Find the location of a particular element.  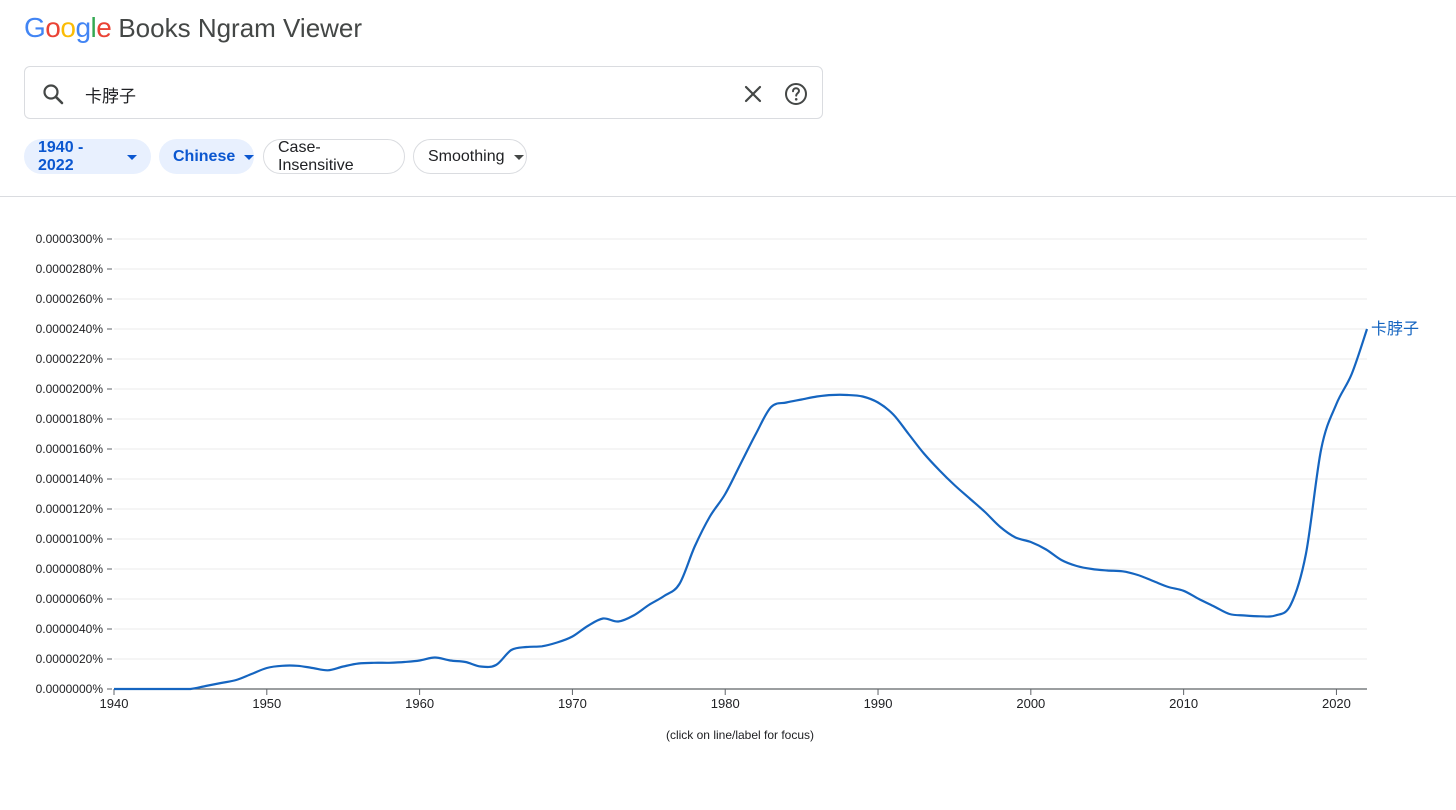

year-range-label: 1940 - 2022 is located at coordinates (61, 156).